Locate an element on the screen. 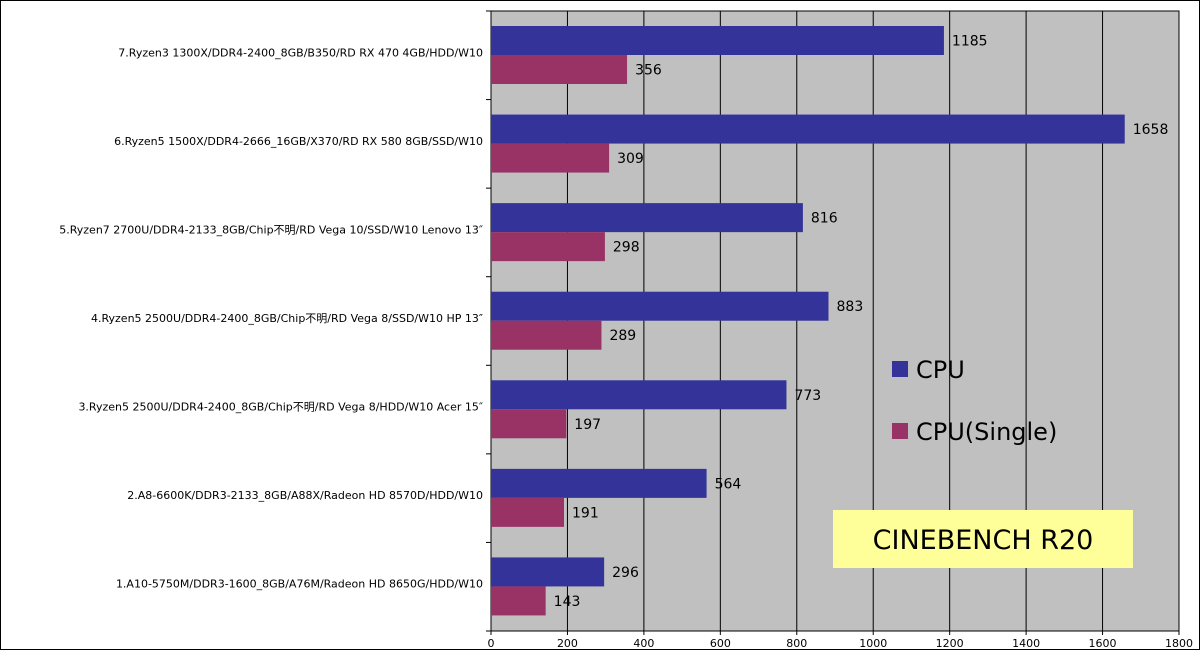 The image size is (1200, 650). x-tick-label: 0 is located at coordinates (491, 643).